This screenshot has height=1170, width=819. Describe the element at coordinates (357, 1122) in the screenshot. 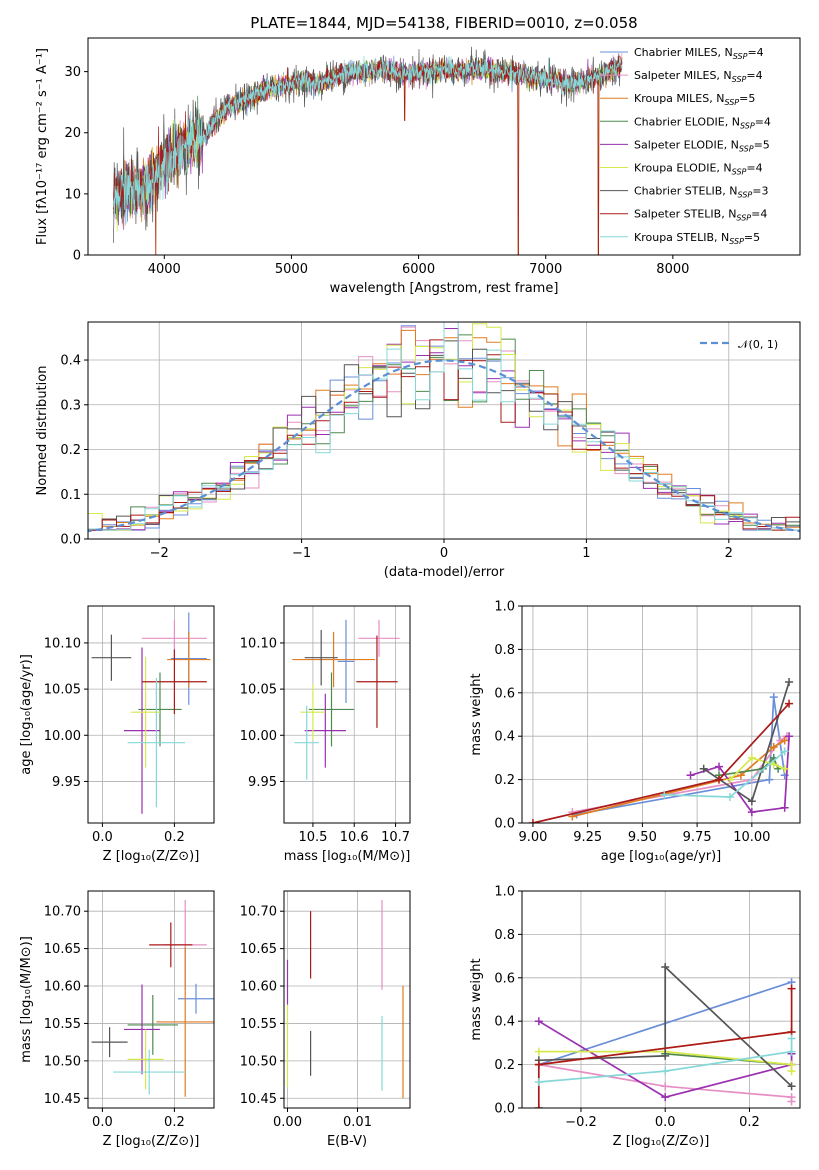

I see `x-tick-label: 0.01` at that location.